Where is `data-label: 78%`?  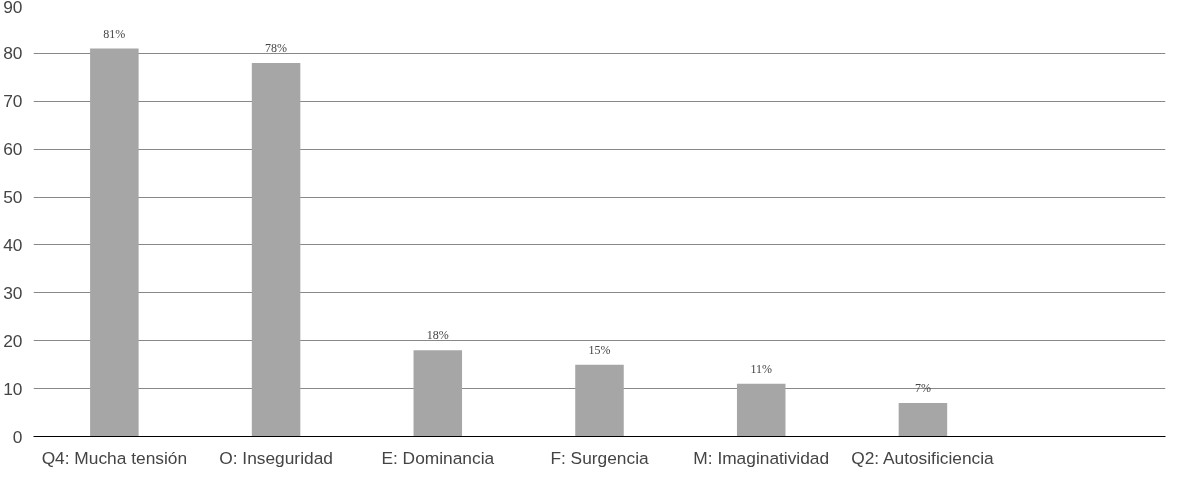 data-label: 78% is located at coordinates (276, 47).